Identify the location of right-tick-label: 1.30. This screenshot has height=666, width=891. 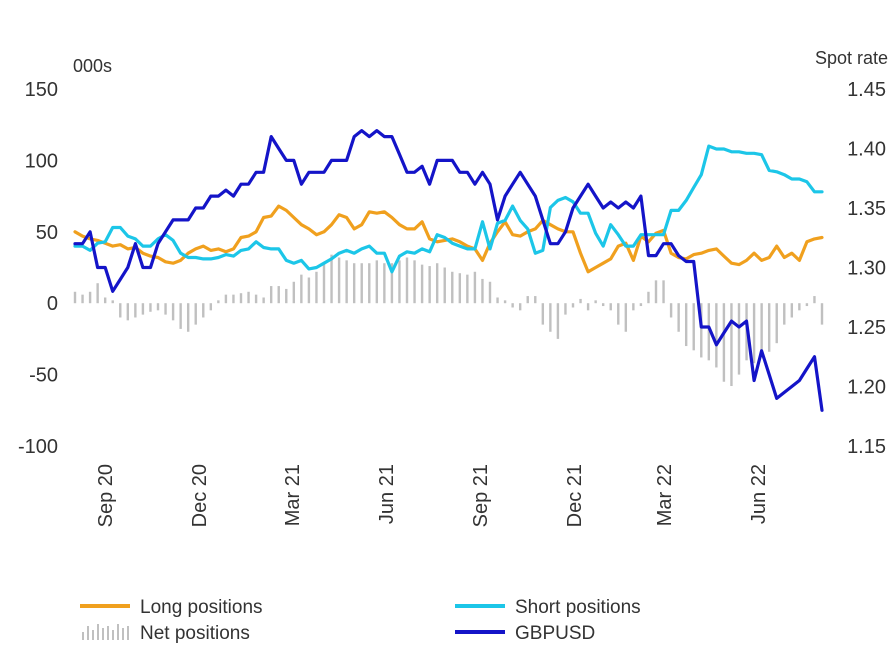
(866, 269).